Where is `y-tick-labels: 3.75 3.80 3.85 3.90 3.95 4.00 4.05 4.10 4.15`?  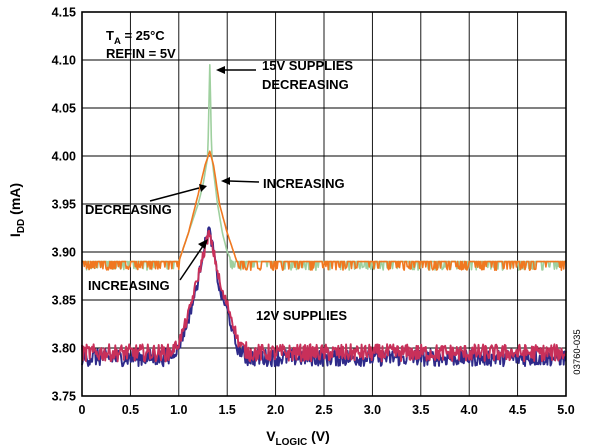
y-tick-labels: 3.75 3.80 3.85 3.90 3.95 4.00 4.05 4.10 4.15 is located at coordinates (64, 205).